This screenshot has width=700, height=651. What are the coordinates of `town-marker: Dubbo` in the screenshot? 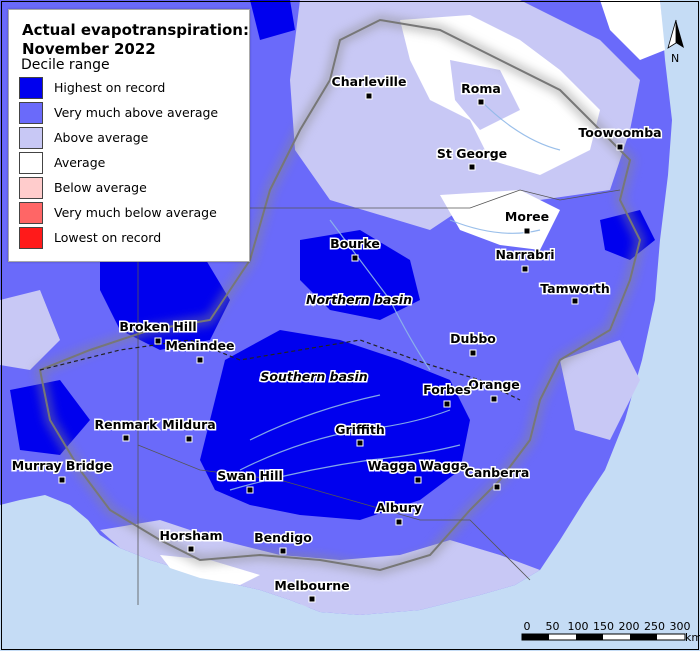 It's located at (473, 343).